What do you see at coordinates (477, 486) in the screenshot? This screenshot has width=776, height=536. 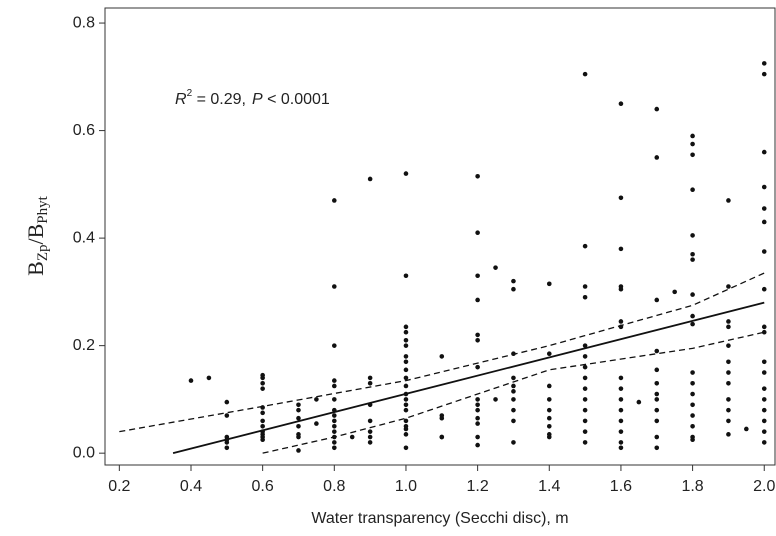 I see `x-tick-label: 1.2` at bounding box center [477, 486].